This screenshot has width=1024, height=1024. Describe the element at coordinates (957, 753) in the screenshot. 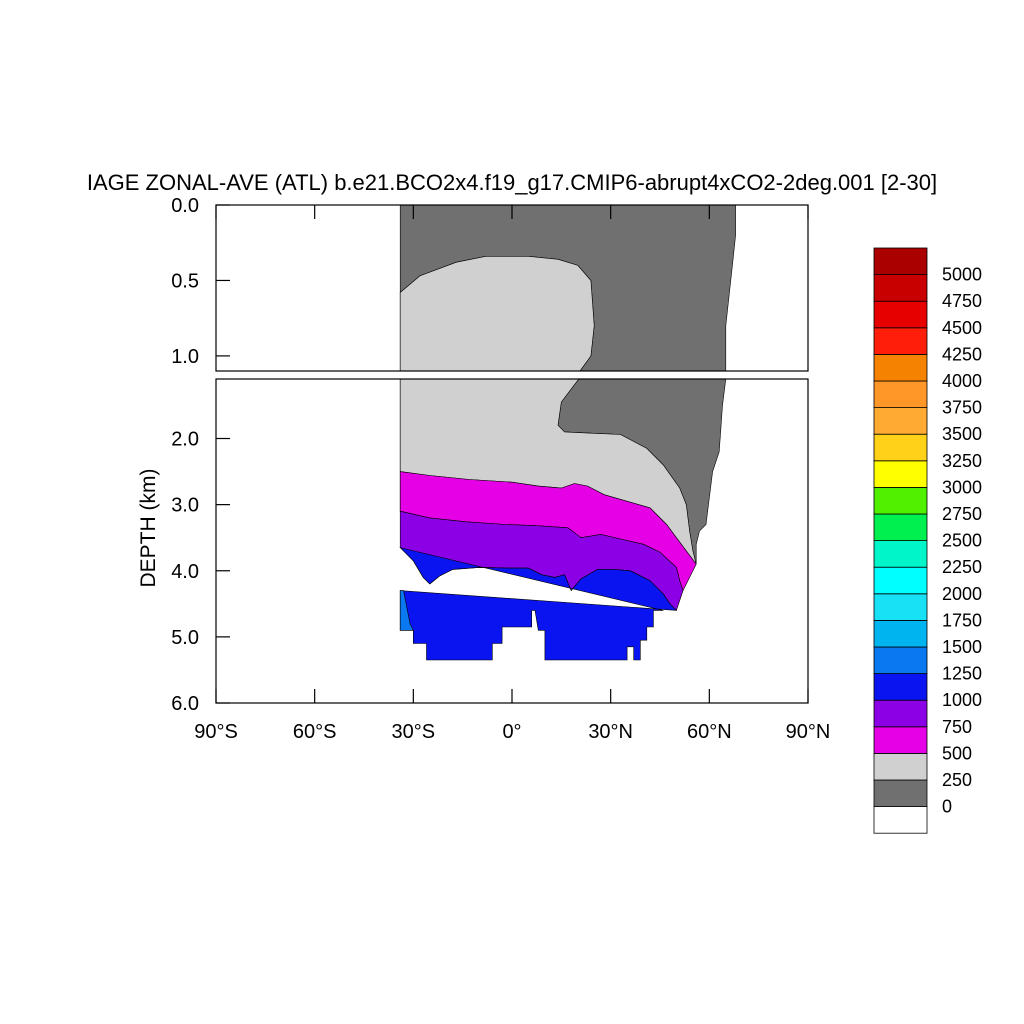

I see `colorbar-label: 500` at that location.